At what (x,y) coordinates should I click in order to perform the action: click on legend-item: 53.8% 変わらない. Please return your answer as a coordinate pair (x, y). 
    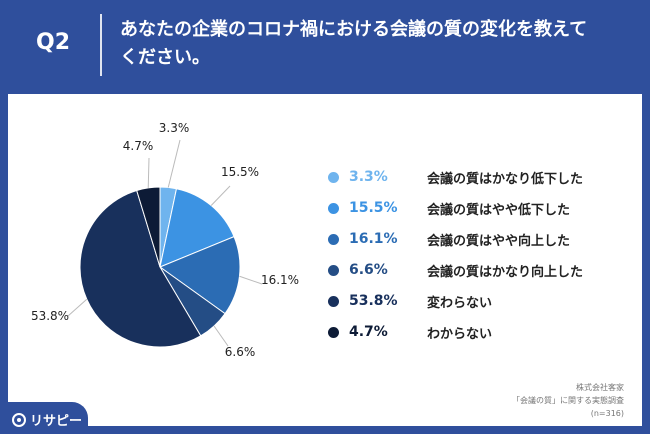
    Looking at the image, I should click on (478, 301).